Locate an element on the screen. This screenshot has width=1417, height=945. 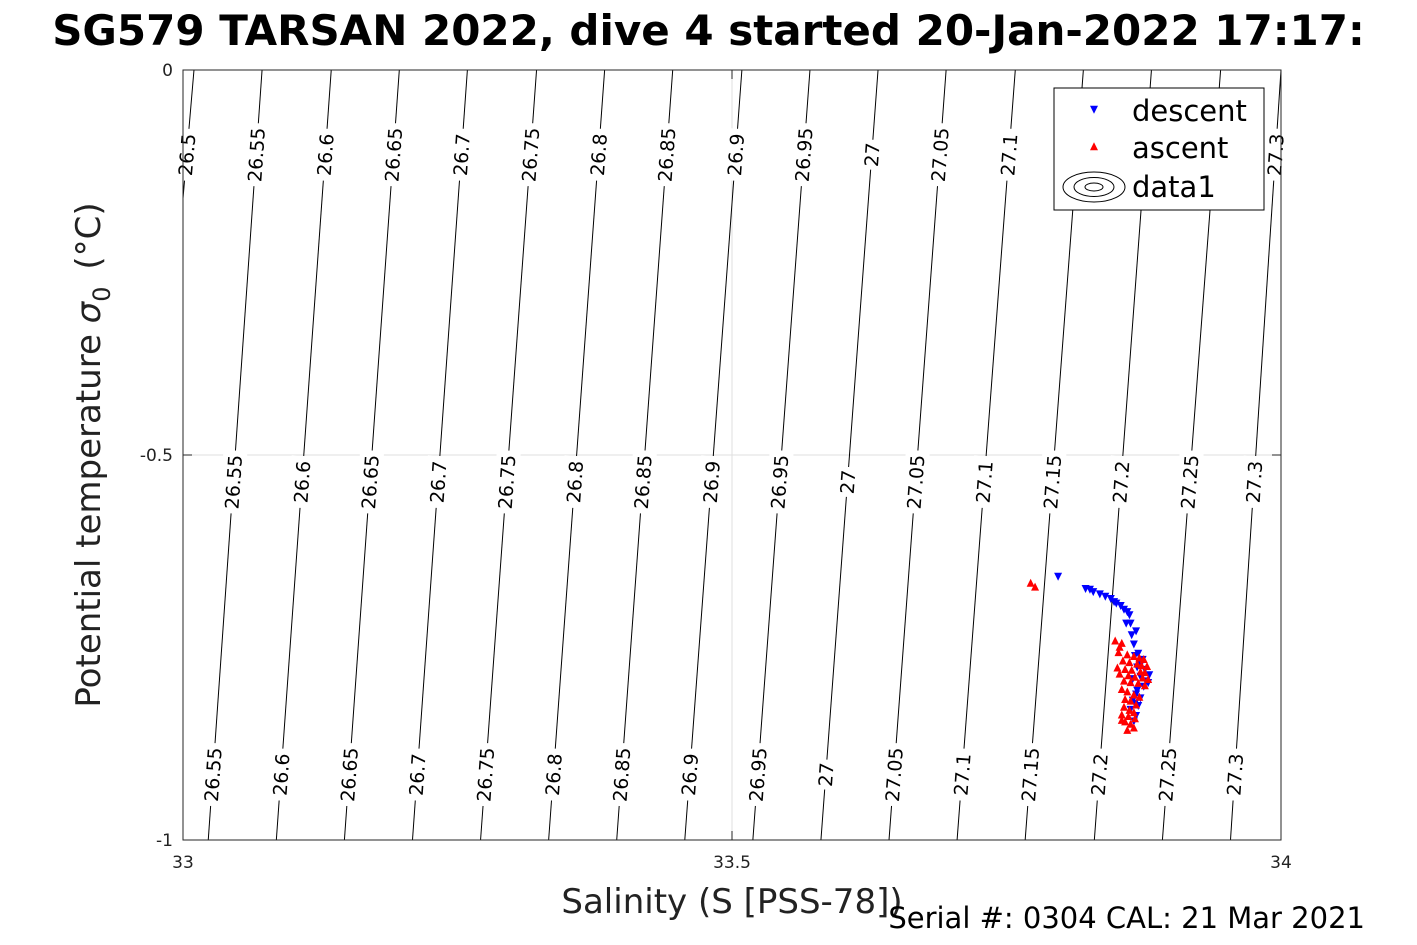
x-tick-label: 33.5 is located at coordinates (732, 863).